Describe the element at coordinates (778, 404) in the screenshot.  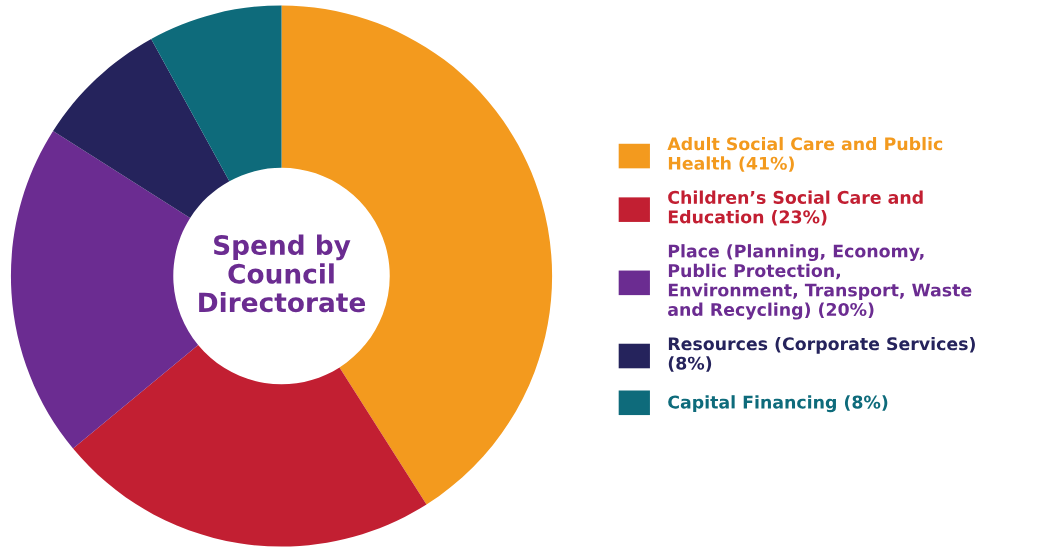
I see `legend-label: Capital Financing (8%)` at that location.